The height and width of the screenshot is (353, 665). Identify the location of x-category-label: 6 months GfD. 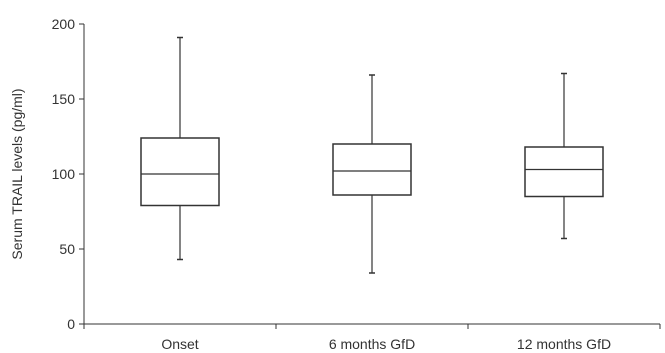
(372, 344).